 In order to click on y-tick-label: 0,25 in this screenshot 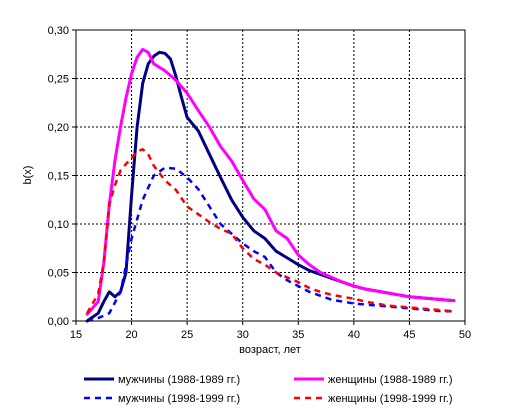, I will do `click(58, 80)`.